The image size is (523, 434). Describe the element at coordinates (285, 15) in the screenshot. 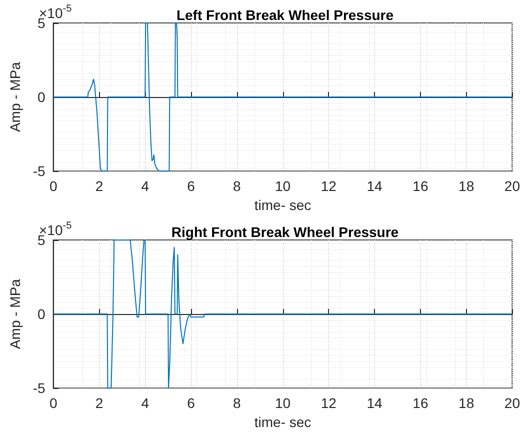

I see `chart-title: Left Front Break Wheel Pressure` at that location.